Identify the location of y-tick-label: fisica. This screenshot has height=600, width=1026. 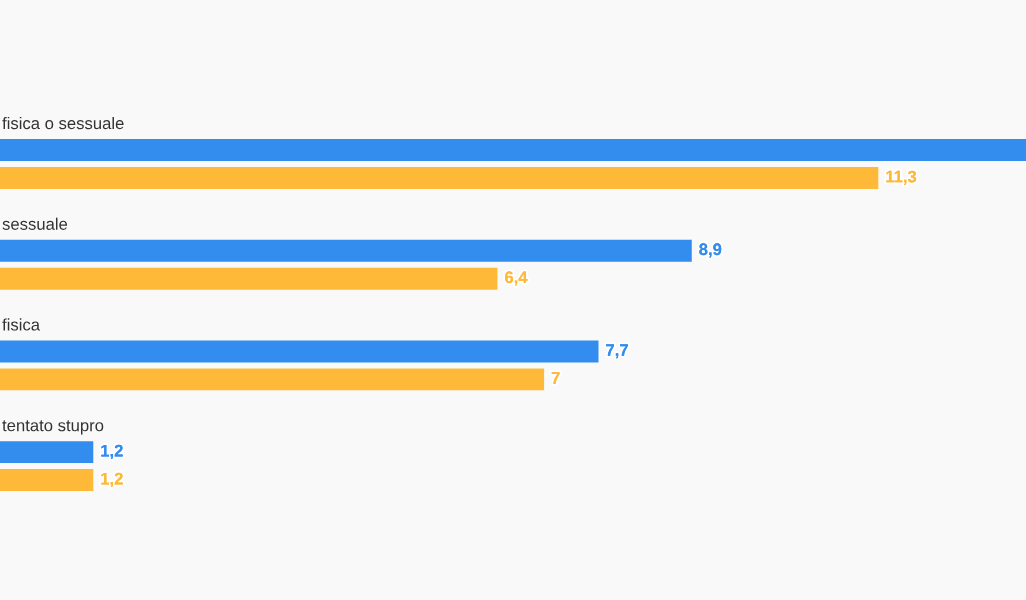
(21, 324).